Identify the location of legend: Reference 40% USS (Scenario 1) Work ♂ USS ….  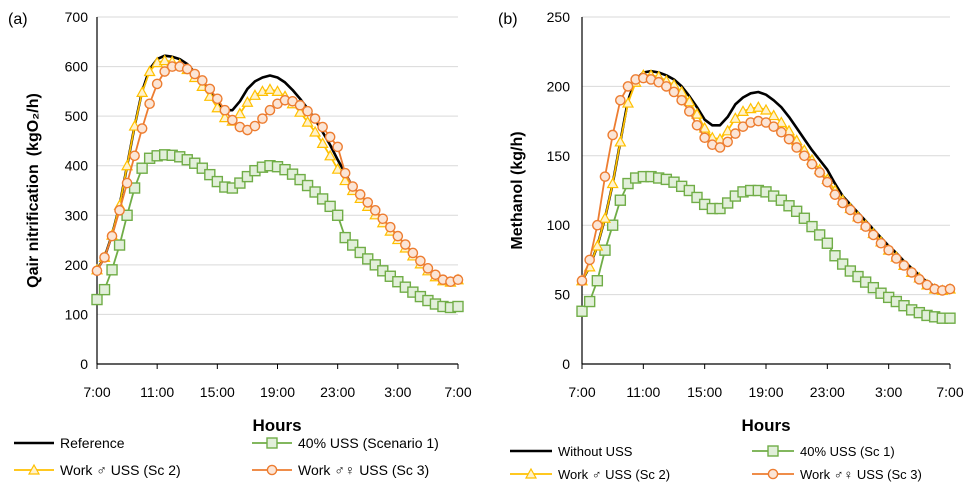
(226, 456).